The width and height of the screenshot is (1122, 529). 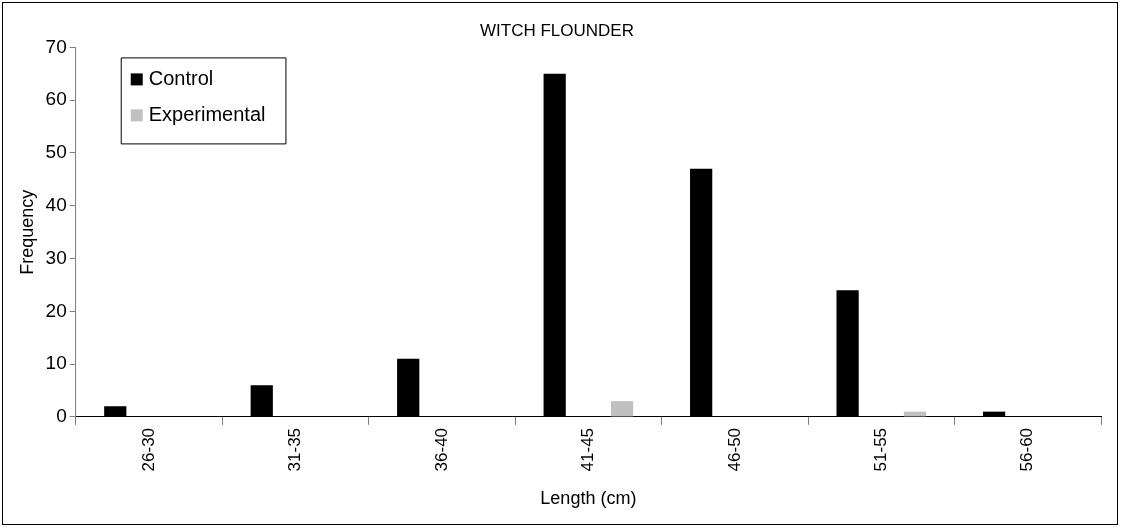 What do you see at coordinates (557, 30) in the screenshot?
I see `chart-title: WITCH FLOUNDER` at bounding box center [557, 30].